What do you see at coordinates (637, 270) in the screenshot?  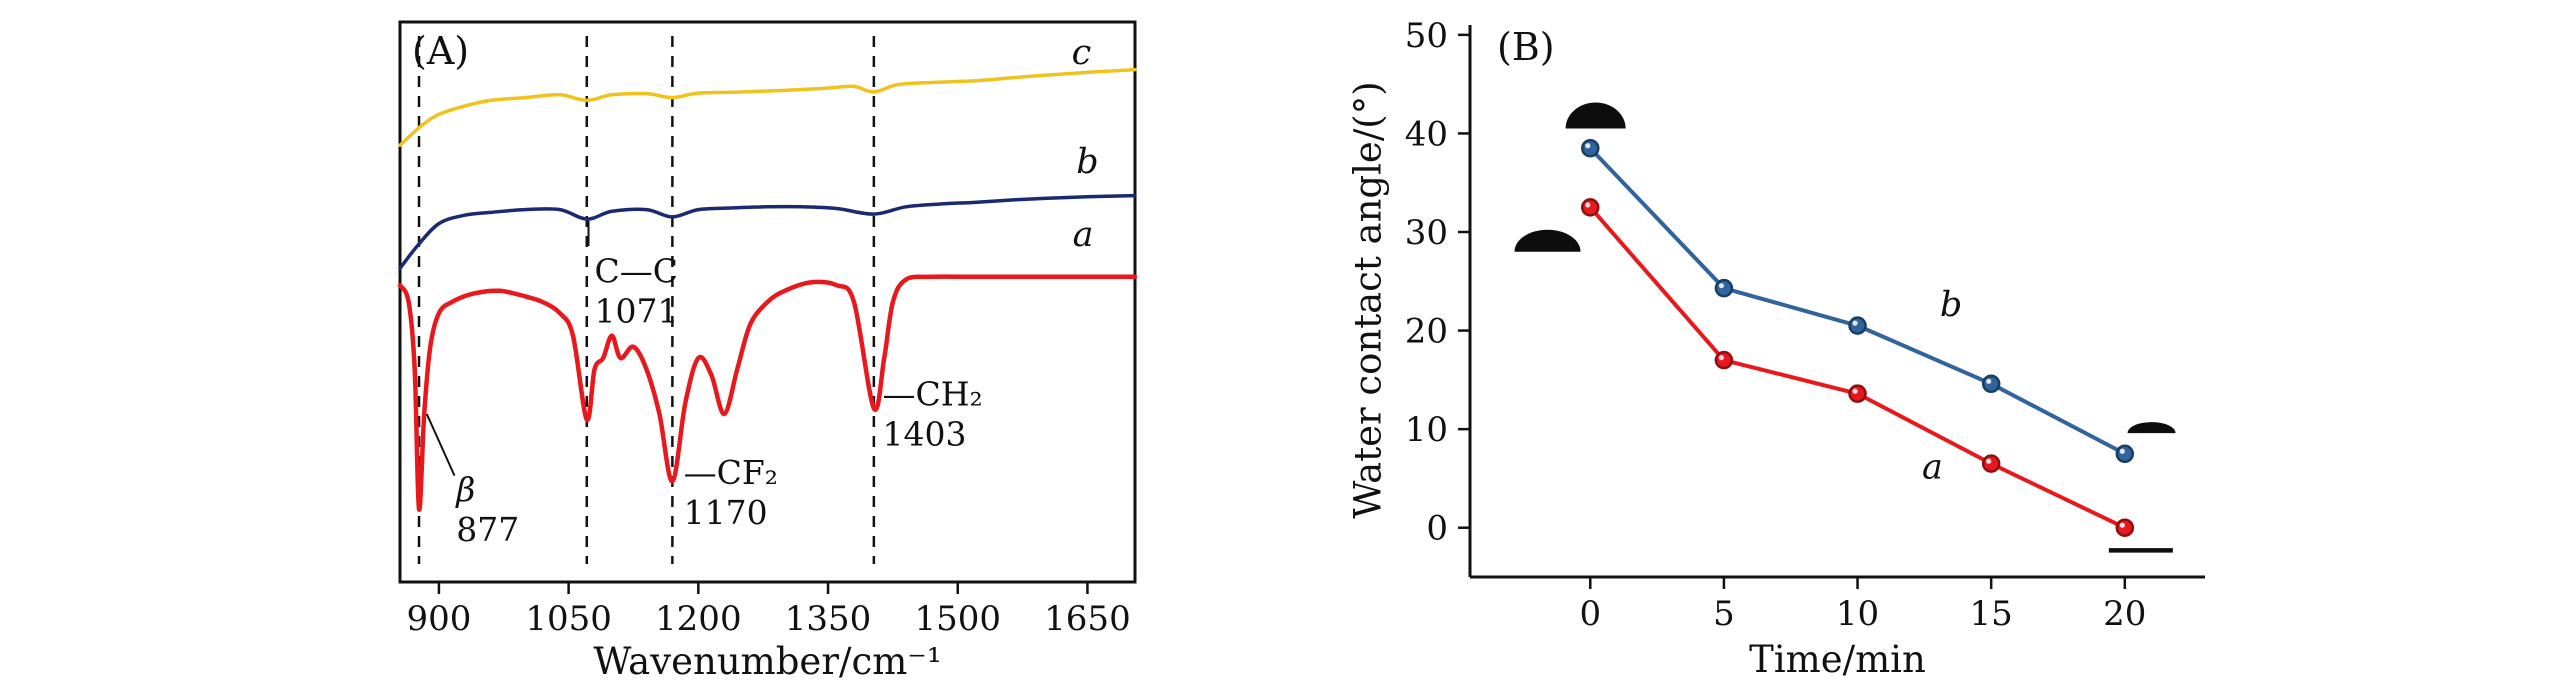 I see `annotation-1071: C—C` at bounding box center [637, 270].